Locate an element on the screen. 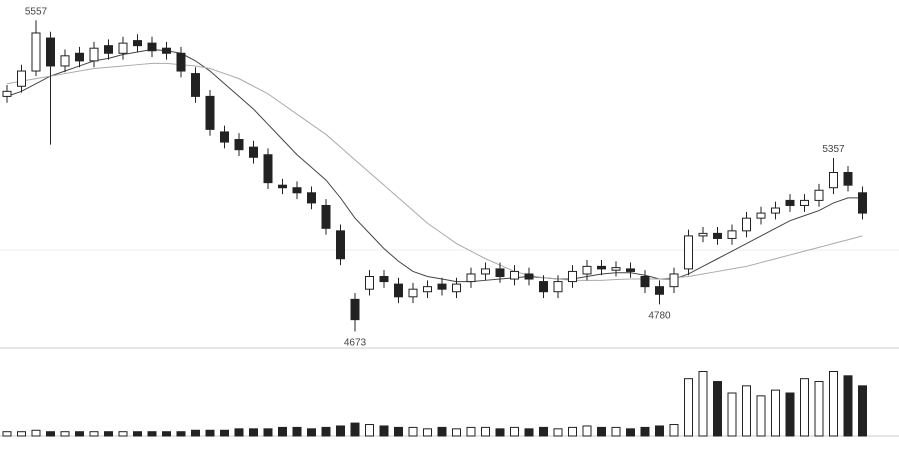 This screenshot has width=899, height=451. price-annotation: 5557 is located at coordinates (36, 11).